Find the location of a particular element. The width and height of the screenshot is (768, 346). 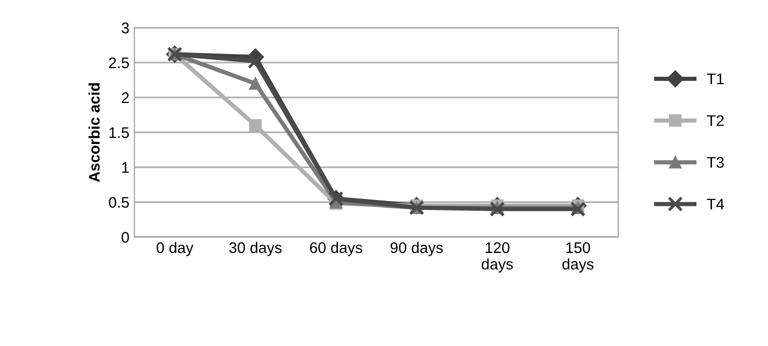

x-tick-label: 90 days is located at coordinates (416, 249).